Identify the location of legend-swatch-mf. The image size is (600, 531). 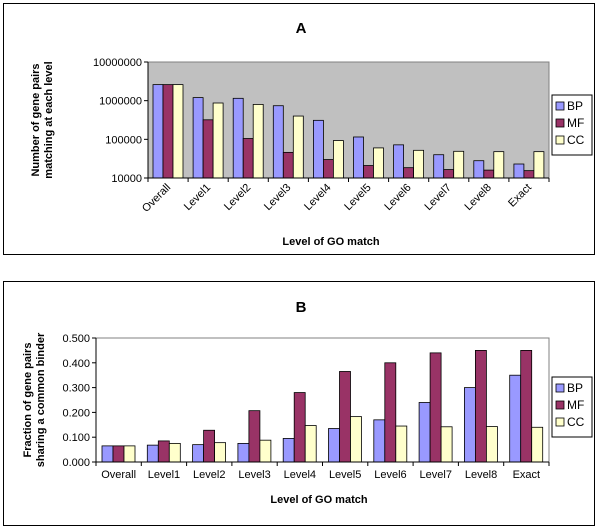
(560, 123).